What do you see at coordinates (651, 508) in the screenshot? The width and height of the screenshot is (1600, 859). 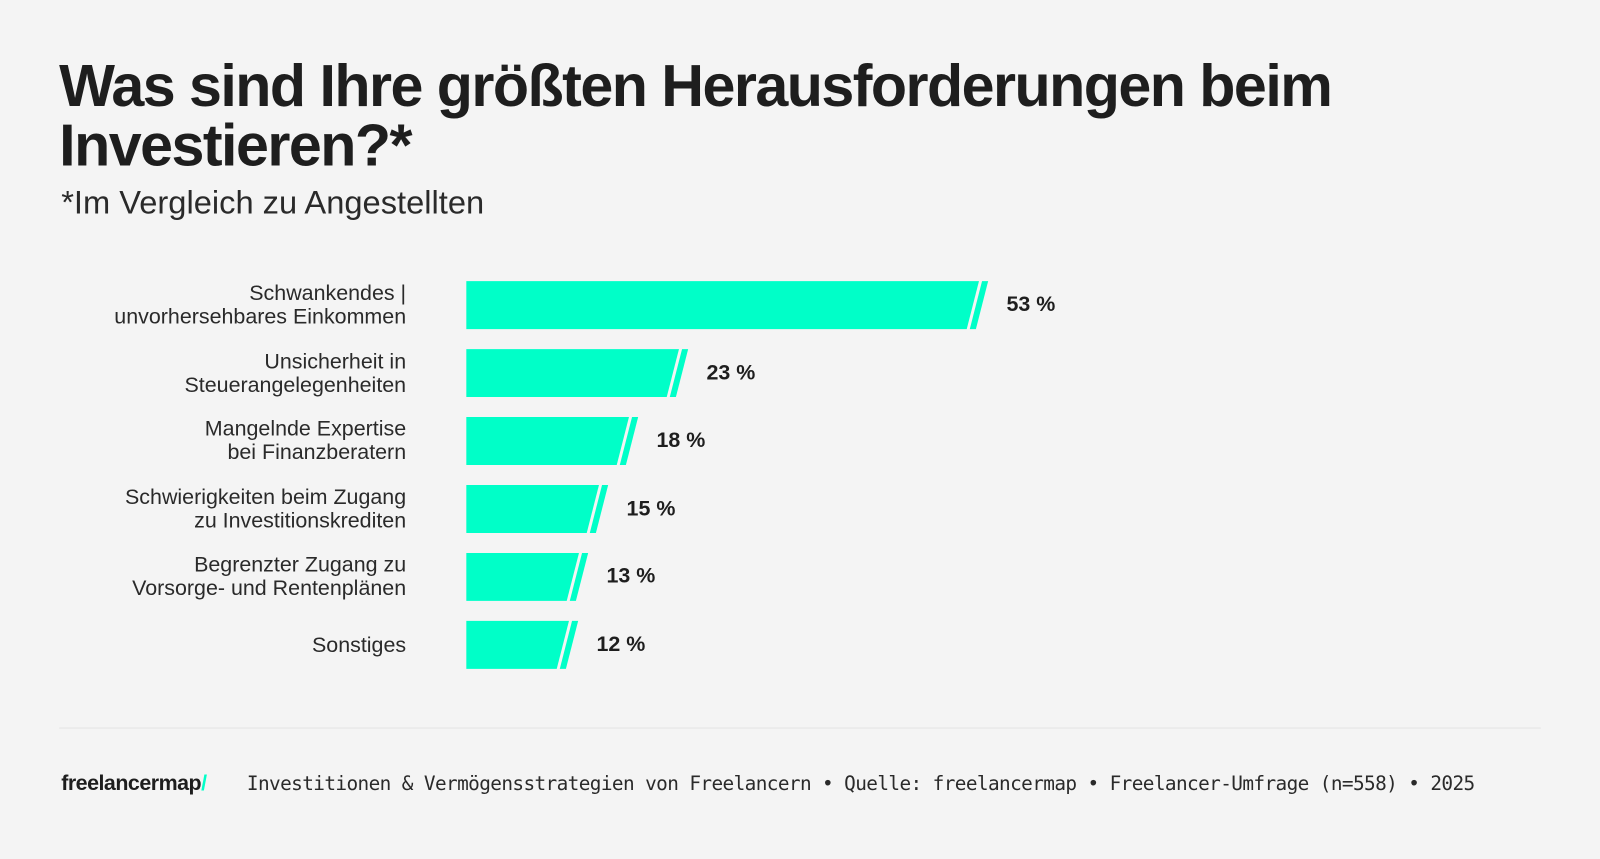 I see `value-label: 15 %` at bounding box center [651, 508].